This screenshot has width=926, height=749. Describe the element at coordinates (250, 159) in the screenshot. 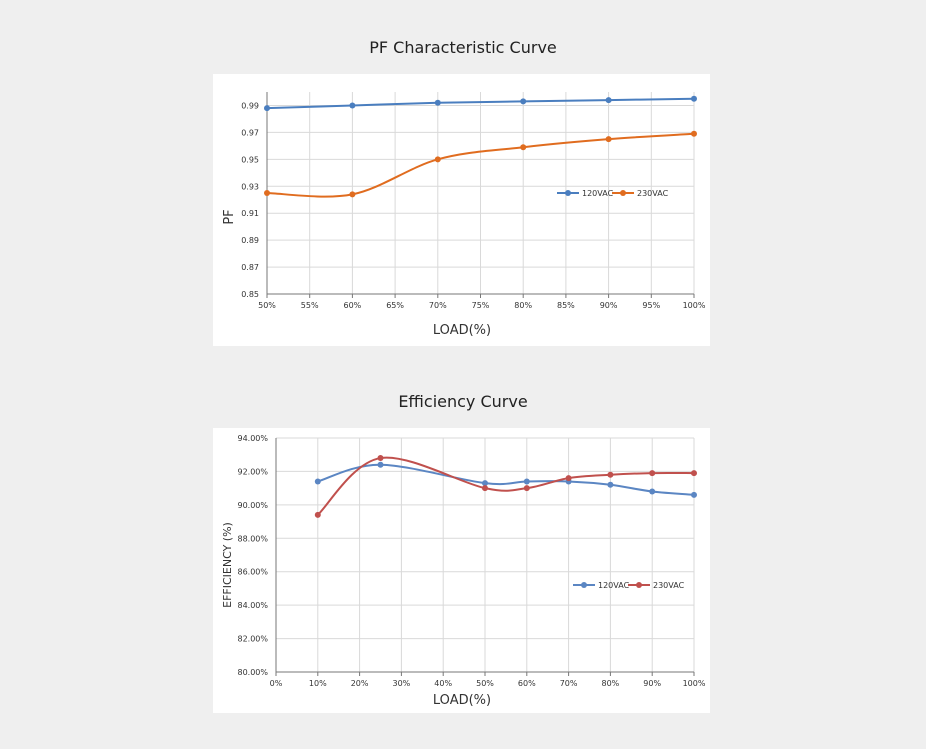

I see `pf-y-tick-label: 0.95` at that location.